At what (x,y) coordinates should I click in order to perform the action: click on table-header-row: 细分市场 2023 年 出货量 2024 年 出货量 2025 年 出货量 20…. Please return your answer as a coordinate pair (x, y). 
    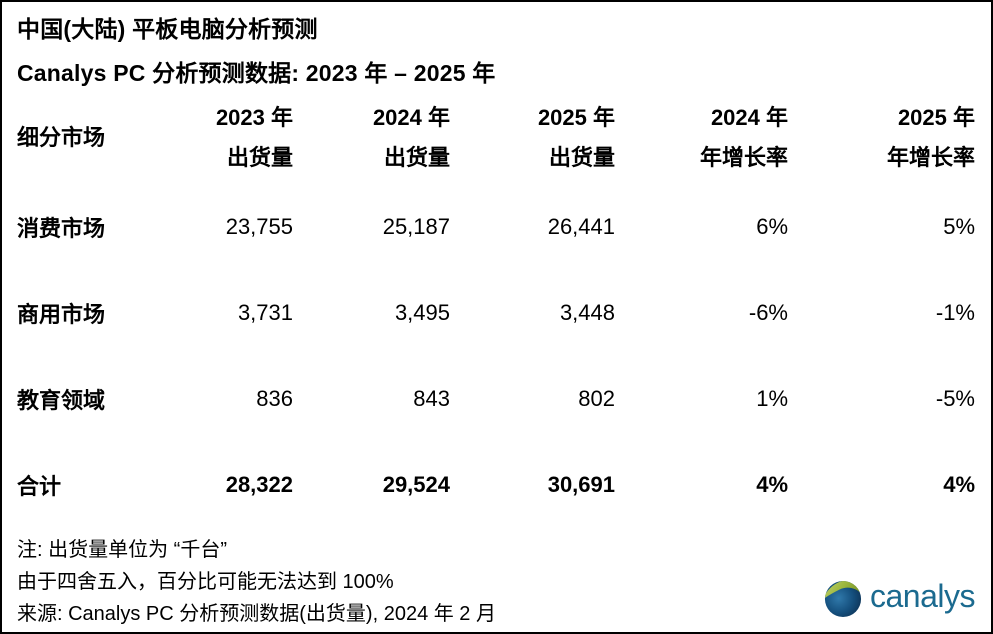
    Looking at the image, I should click on (496, 138).